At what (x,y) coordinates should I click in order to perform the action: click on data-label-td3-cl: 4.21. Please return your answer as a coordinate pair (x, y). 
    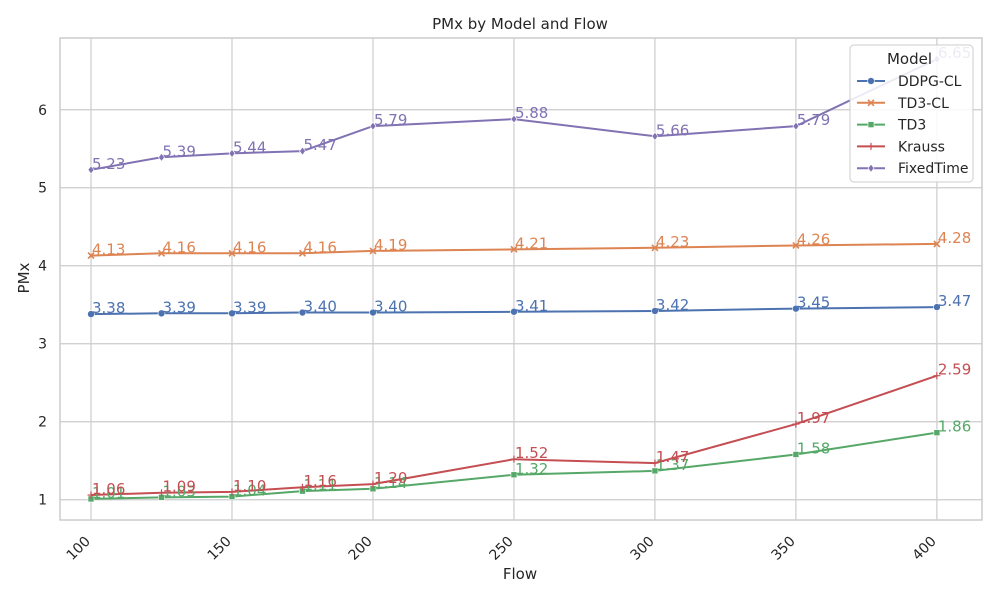
    Looking at the image, I should click on (531, 243).